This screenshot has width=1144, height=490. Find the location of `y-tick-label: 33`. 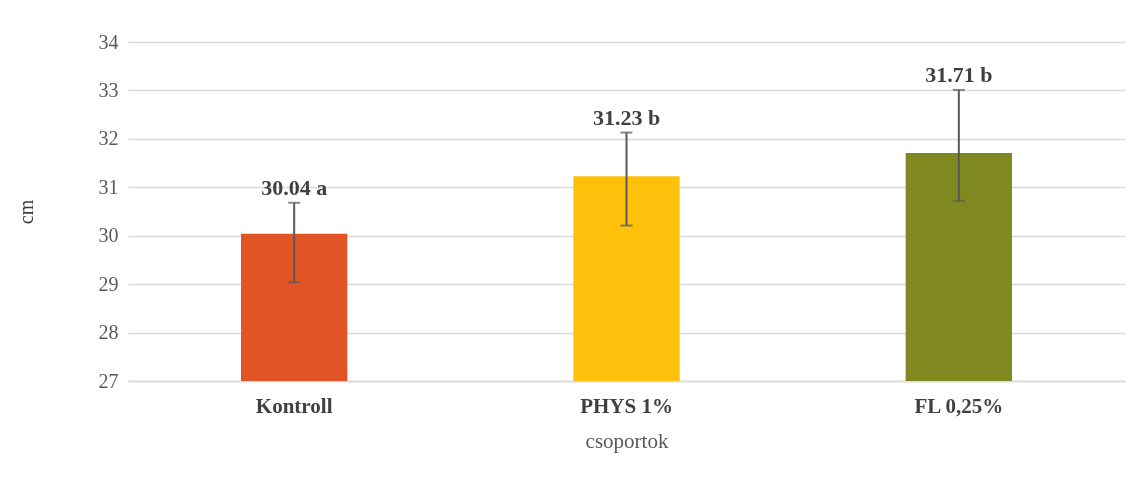

y-tick-label: 33 is located at coordinates (108, 89).